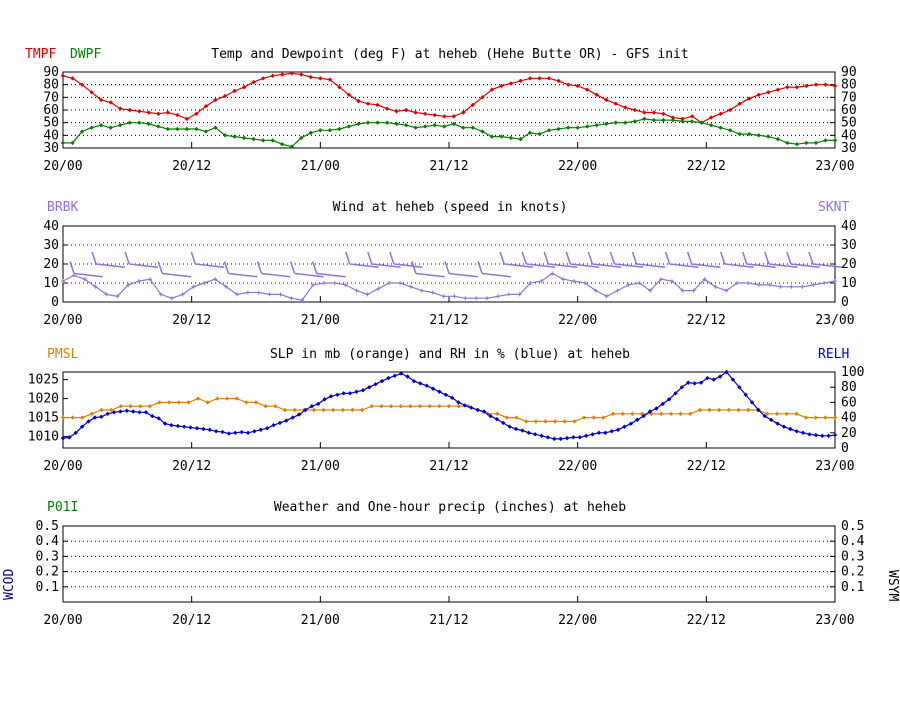 The image size is (900, 704). What do you see at coordinates (51, 283) in the screenshot?
I see `y-tick-label-left: 10` at bounding box center [51, 283].